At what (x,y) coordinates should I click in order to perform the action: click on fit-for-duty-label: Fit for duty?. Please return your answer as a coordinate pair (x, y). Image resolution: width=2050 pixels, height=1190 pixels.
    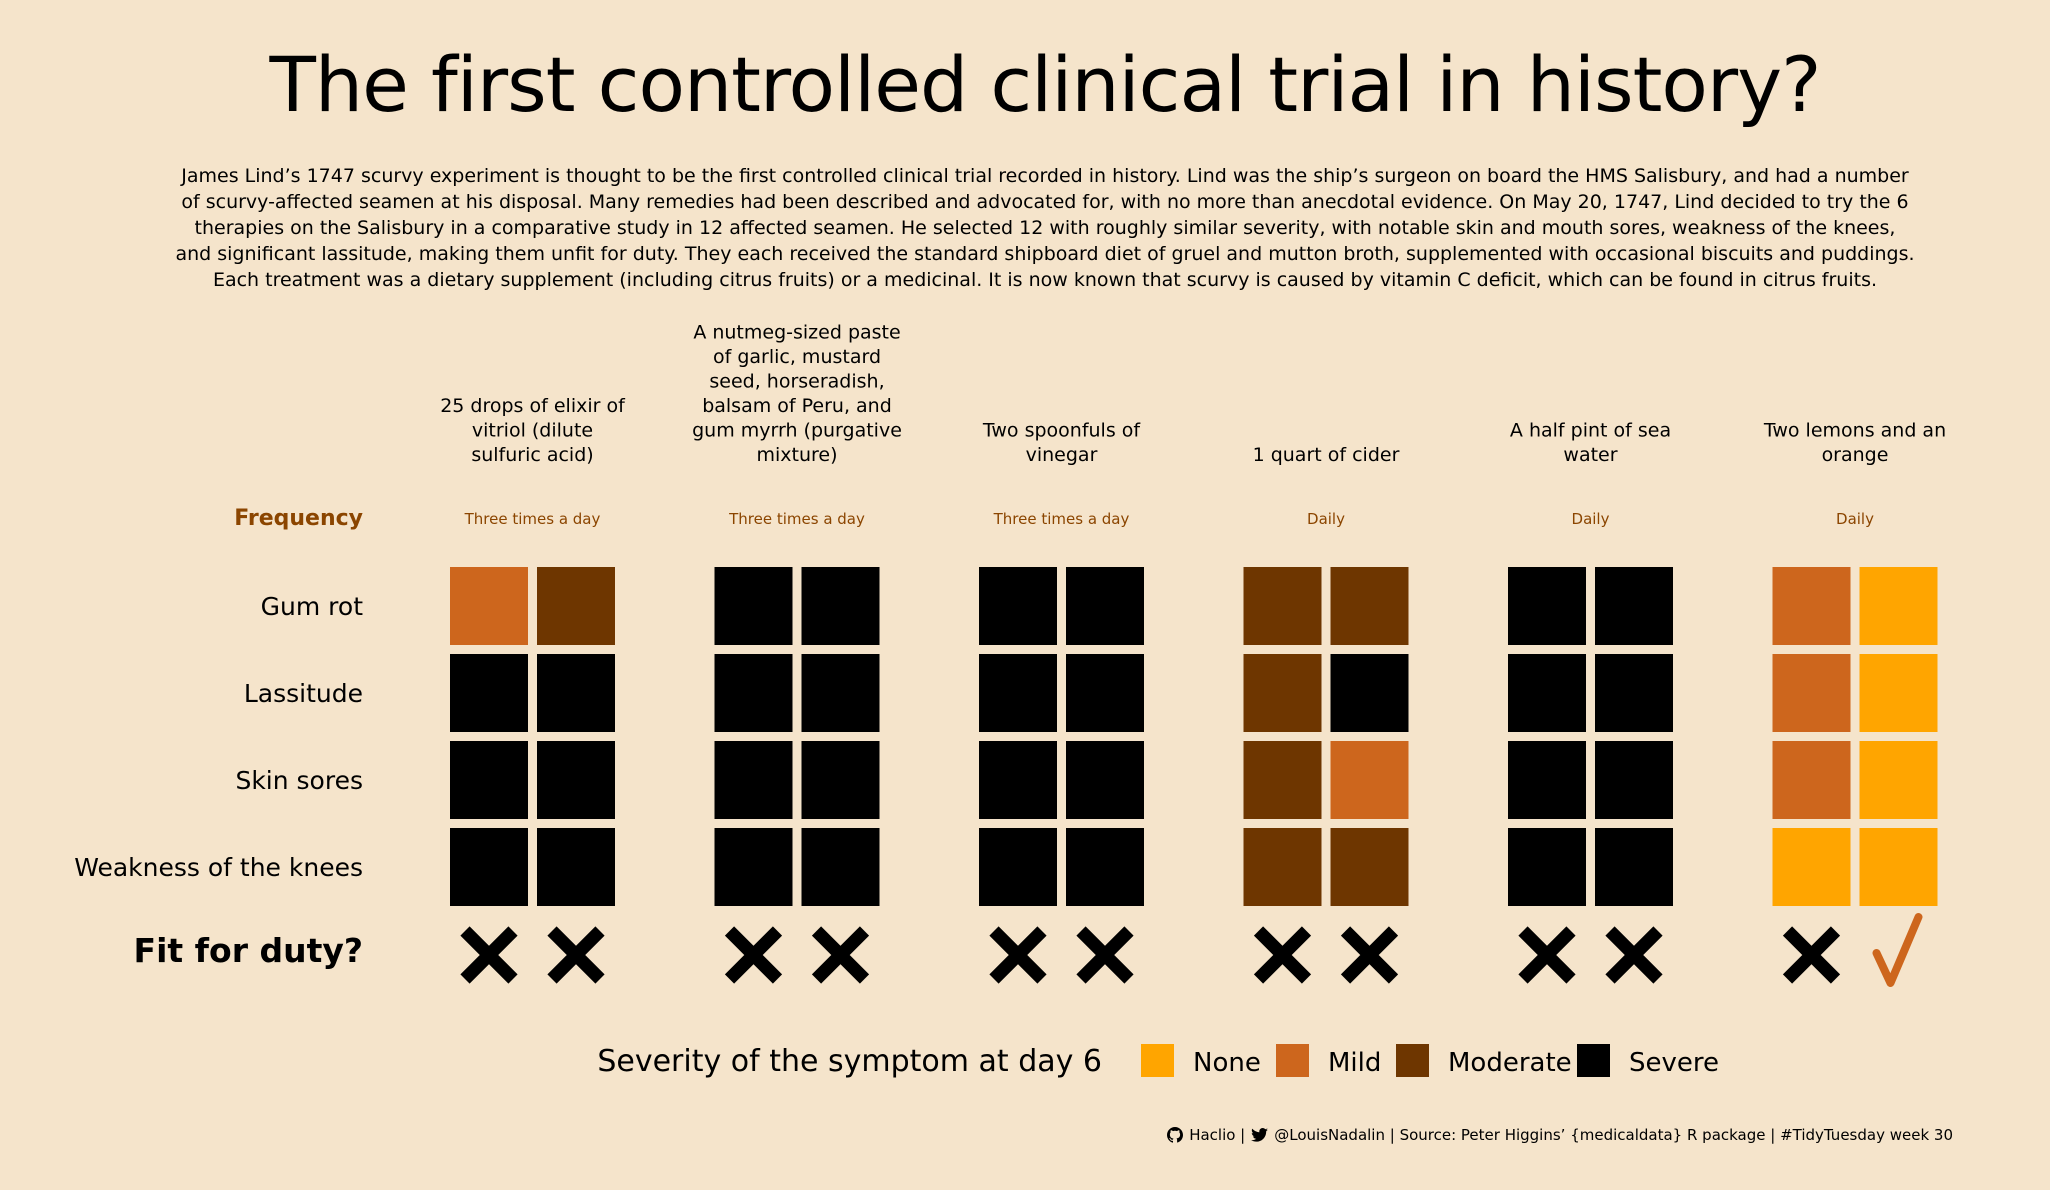
    Looking at the image, I should click on (248, 950).